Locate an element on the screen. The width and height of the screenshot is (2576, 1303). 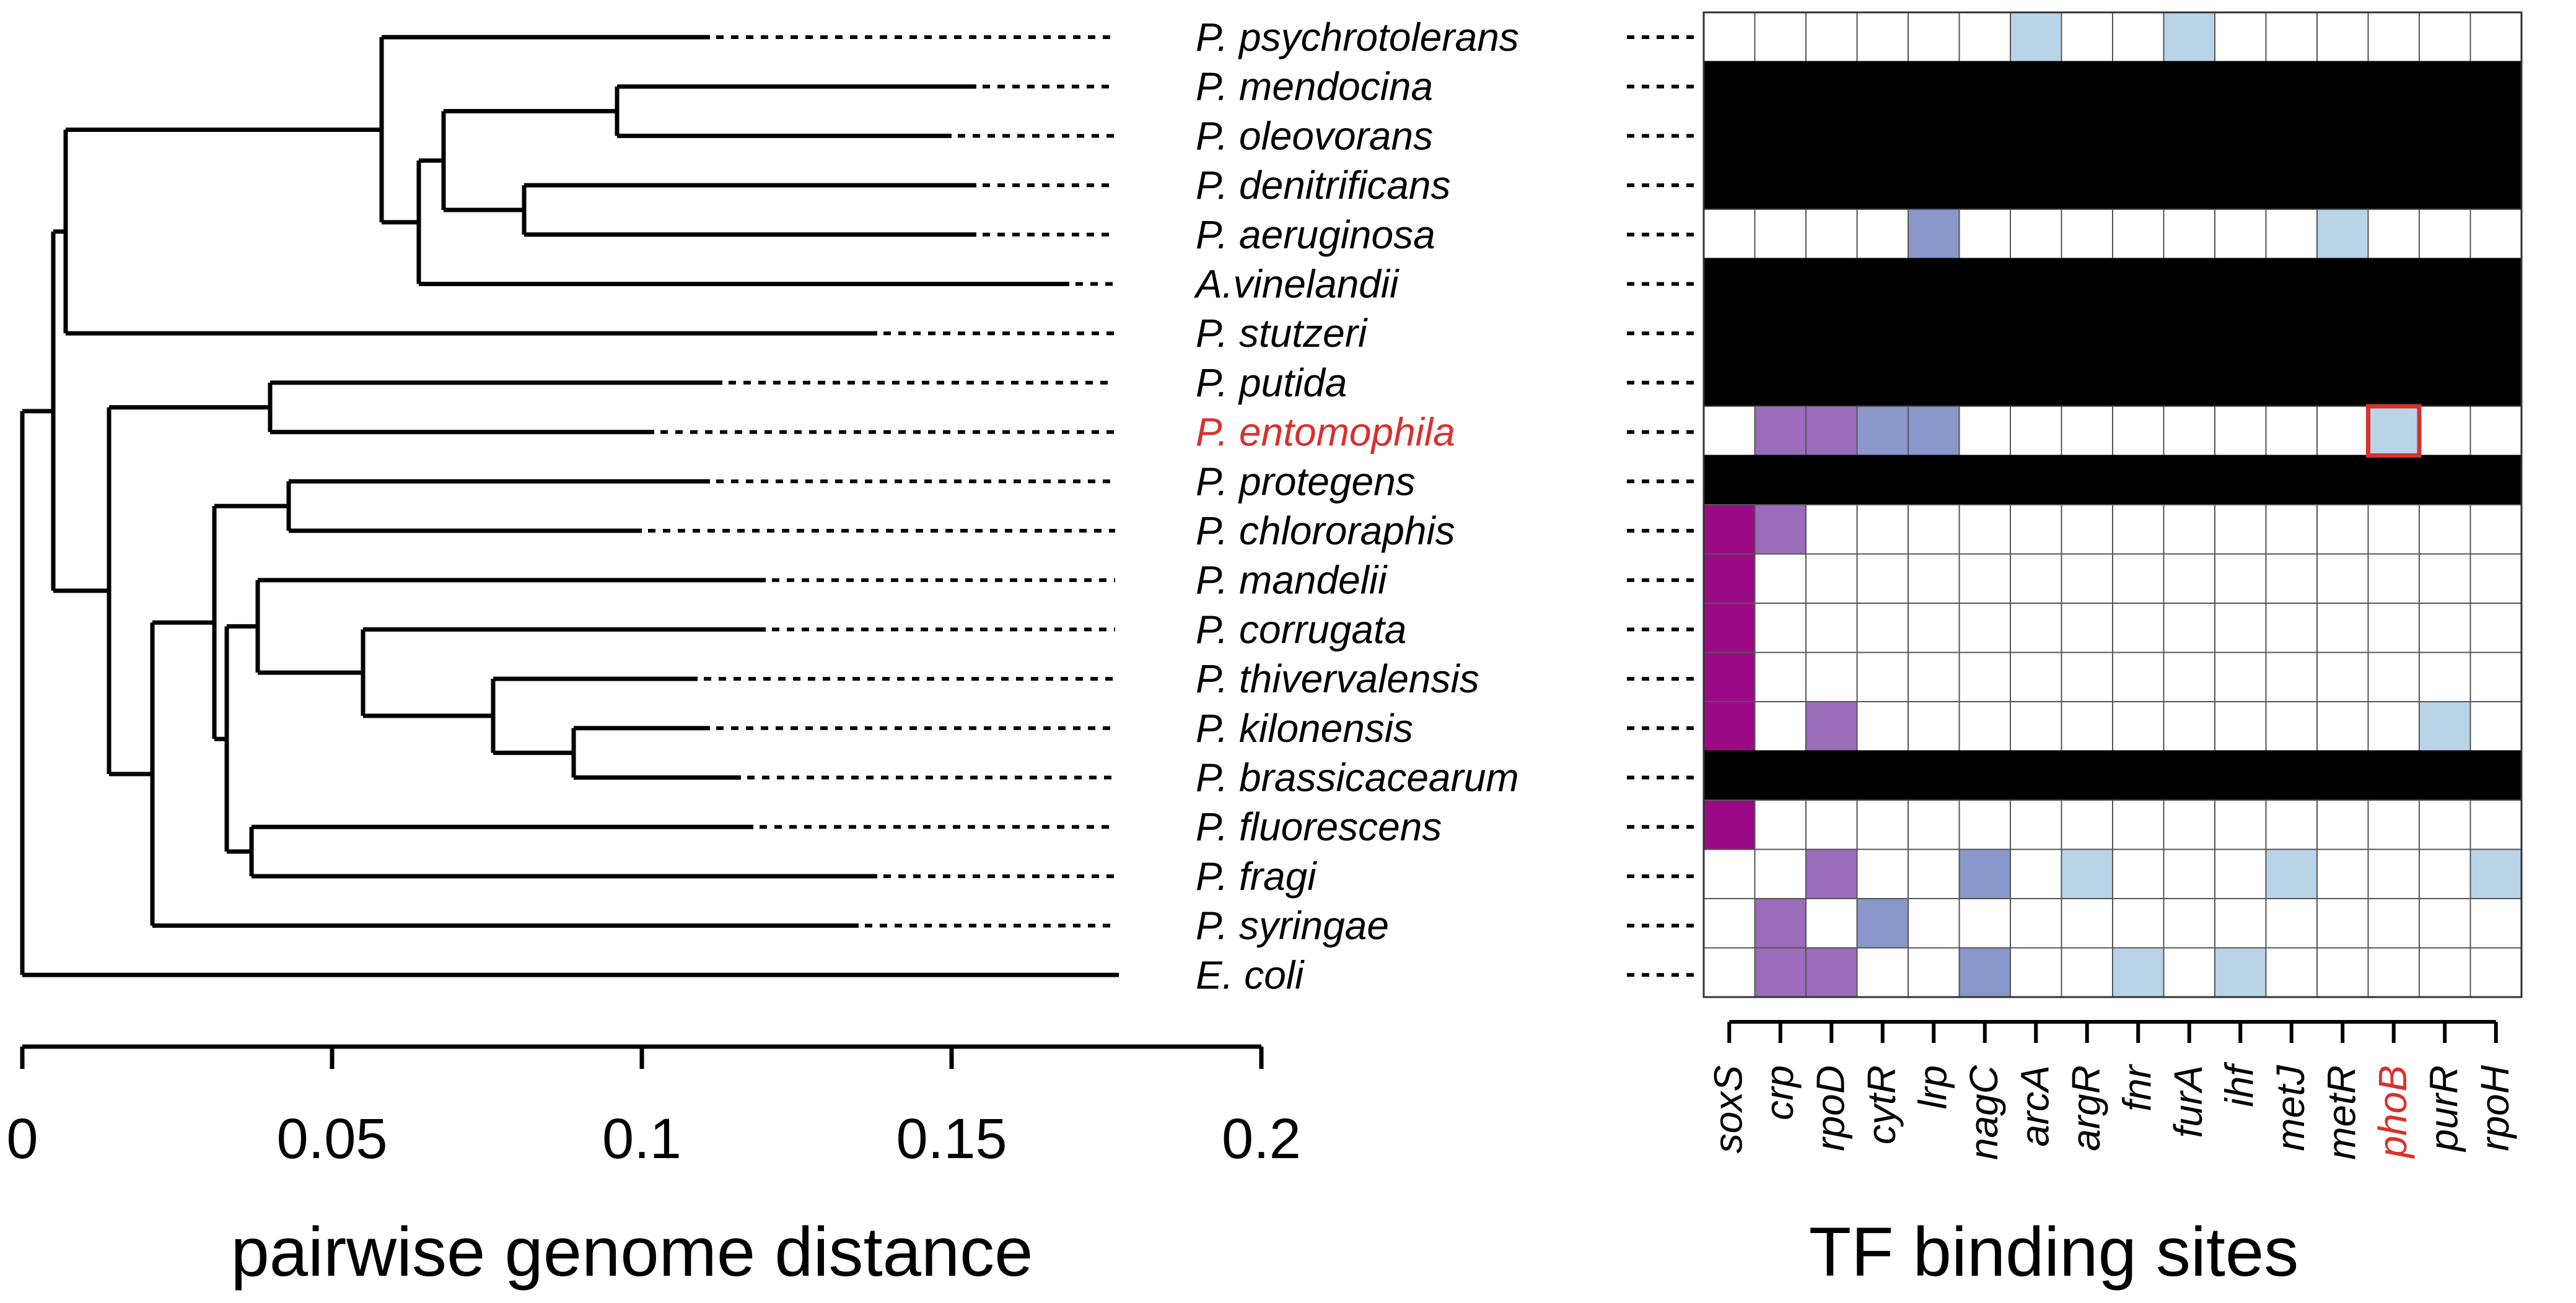
species-label: P. oleovorans is located at coordinates (1314, 135).